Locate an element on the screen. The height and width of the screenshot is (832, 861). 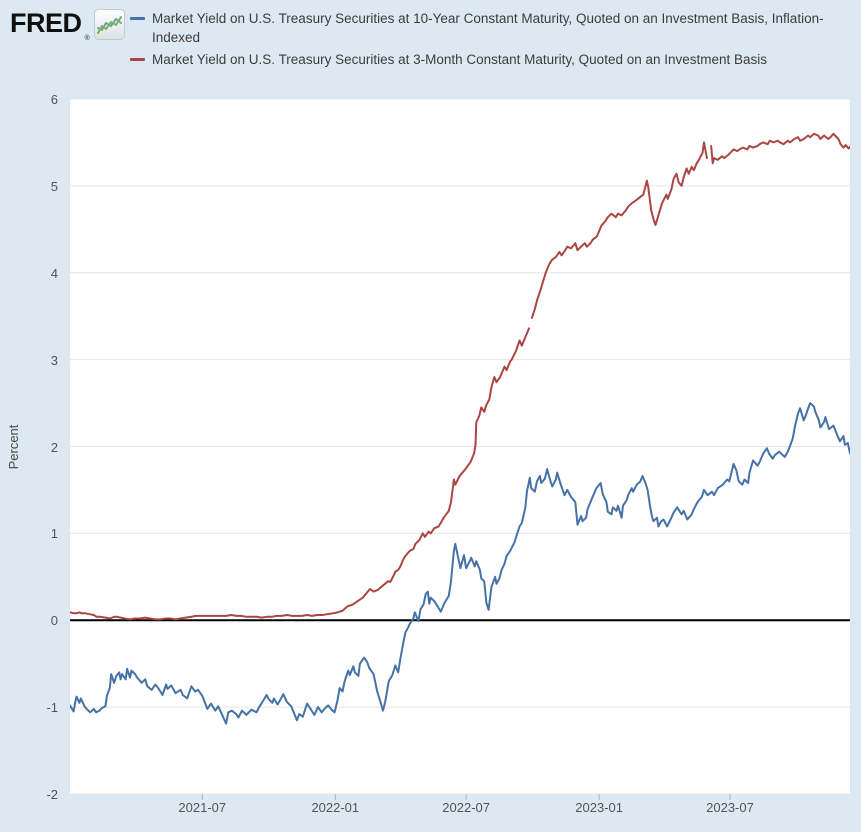
x-tick-label: 2023-07 is located at coordinates (730, 807).